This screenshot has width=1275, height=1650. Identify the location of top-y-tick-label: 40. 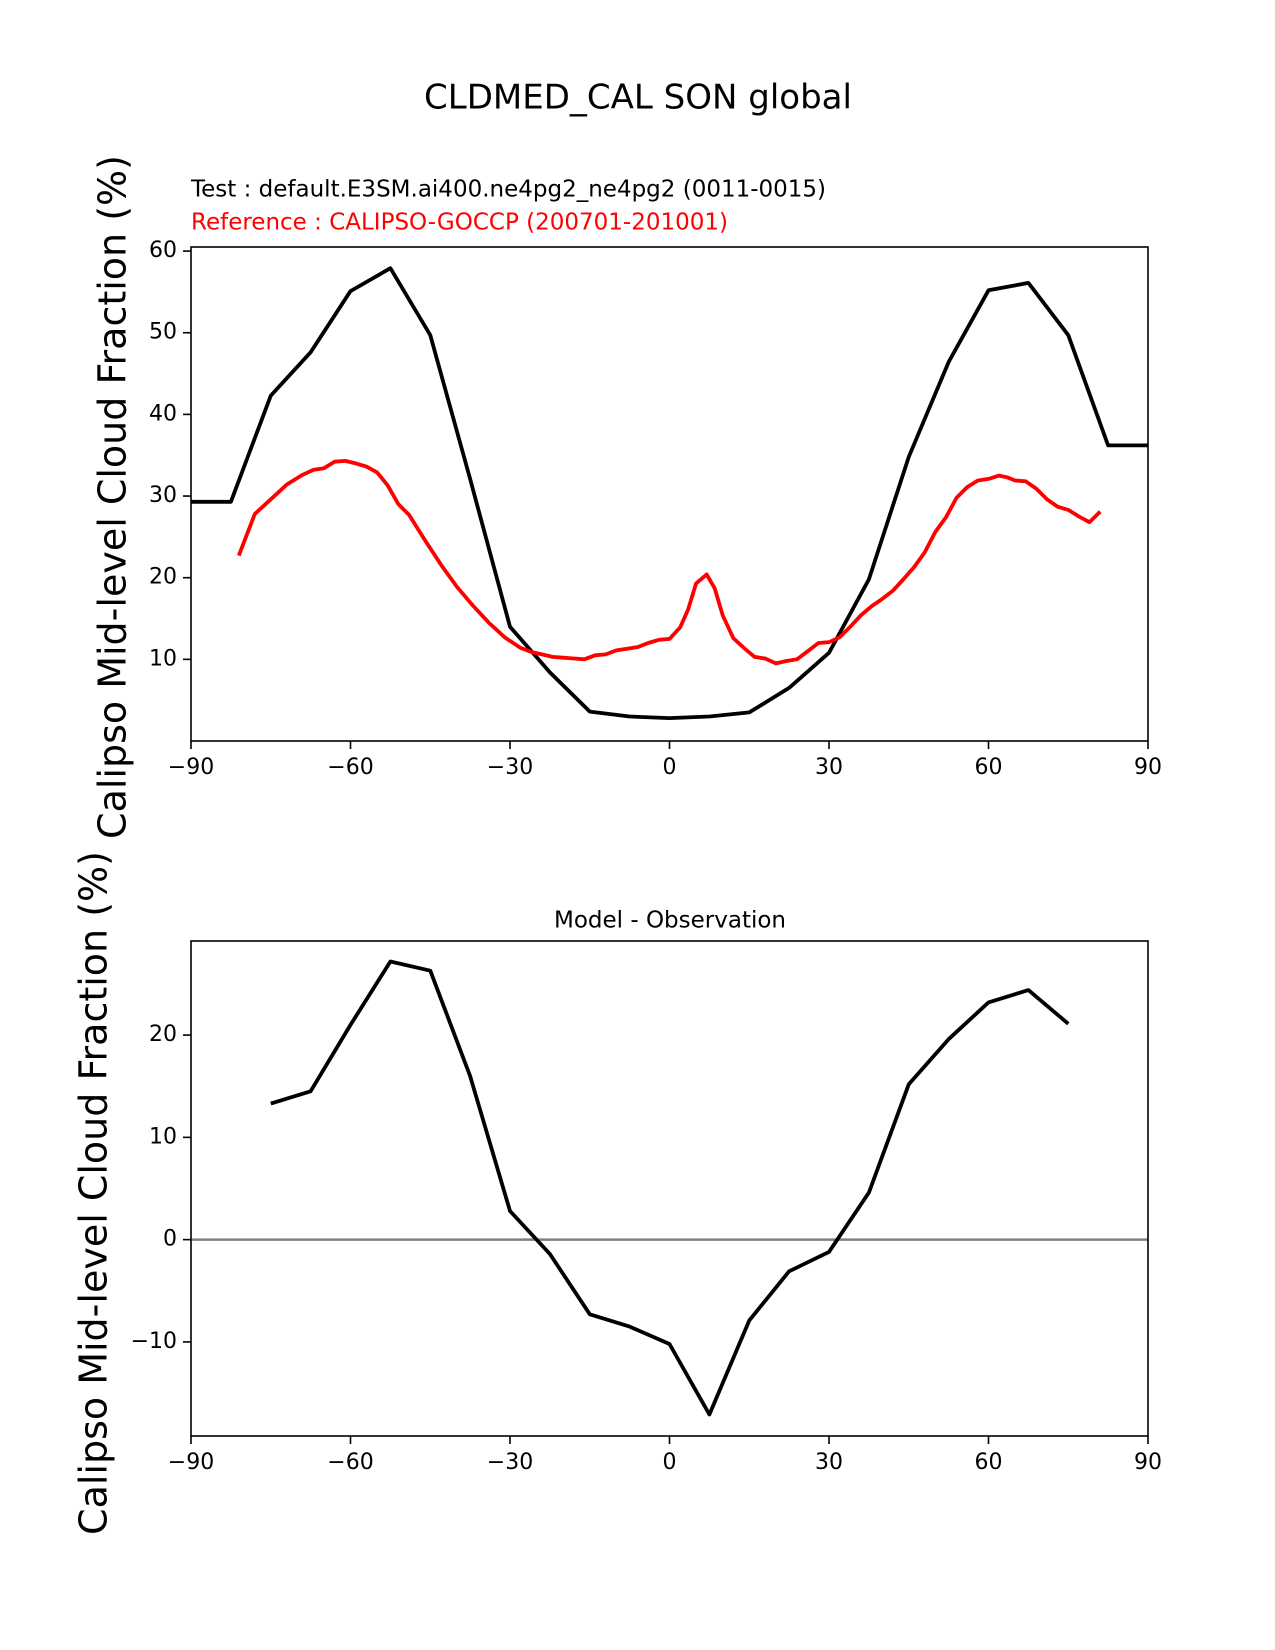
(163, 413).